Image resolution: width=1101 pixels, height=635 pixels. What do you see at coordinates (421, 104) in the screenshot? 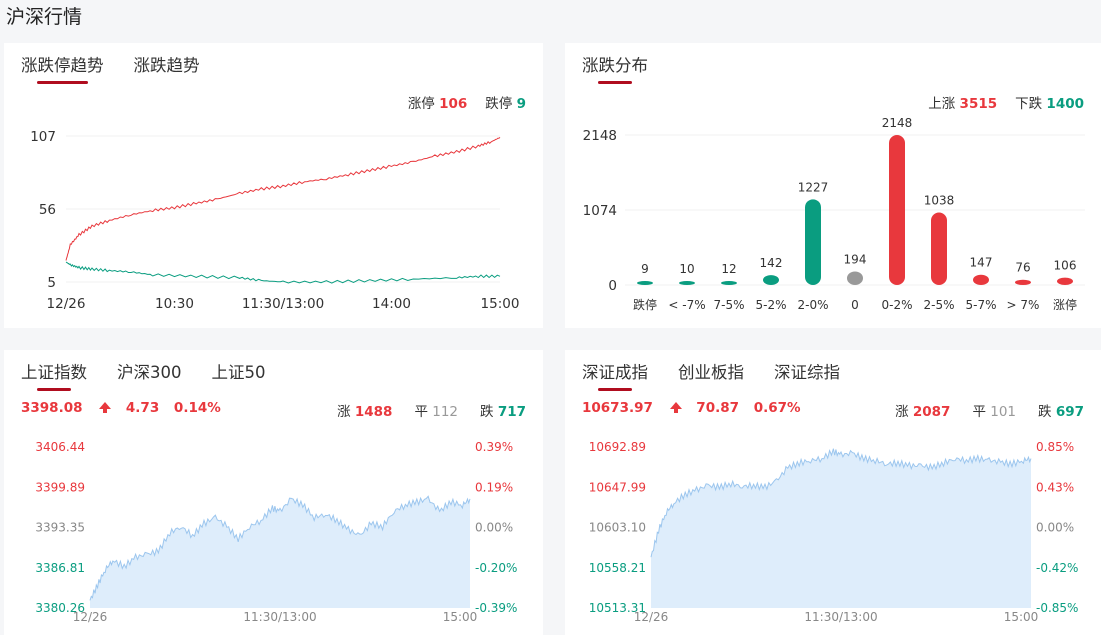
I see `limit-up-label: 涨停` at bounding box center [421, 104].